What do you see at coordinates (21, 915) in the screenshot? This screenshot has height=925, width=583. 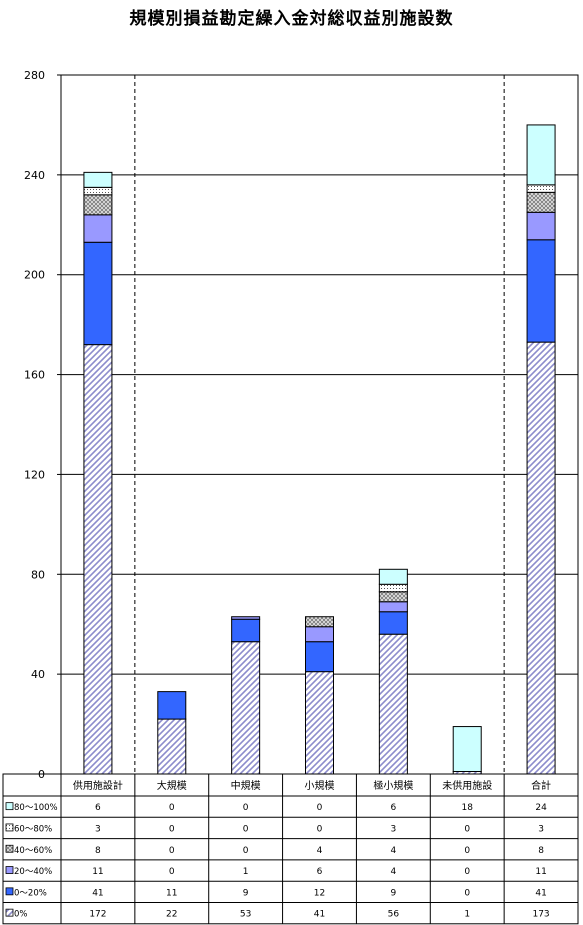 I see `legend-label: 0%` at bounding box center [21, 915].